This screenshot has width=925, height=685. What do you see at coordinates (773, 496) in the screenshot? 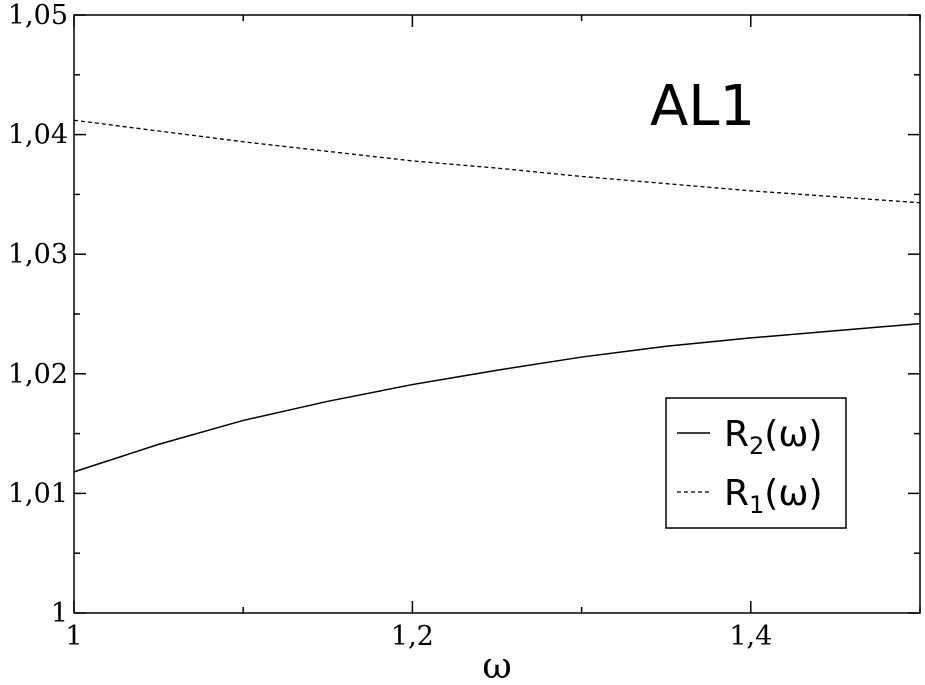
I see `legend-label-r1: R1(ω)` at bounding box center [773, 496].